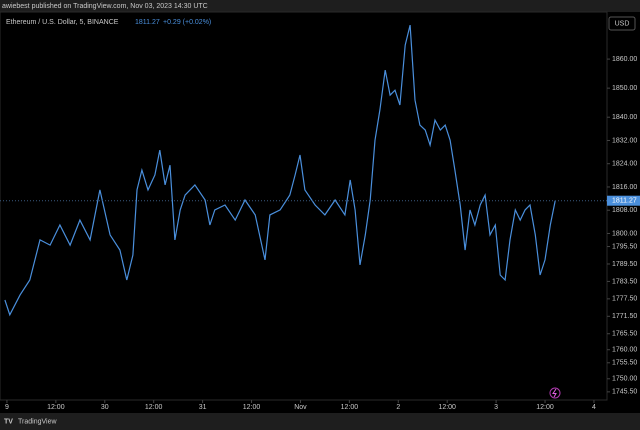 This screenshot has height=430, width=640. I want to click on x-tick-label: 9, so click(7, 407).